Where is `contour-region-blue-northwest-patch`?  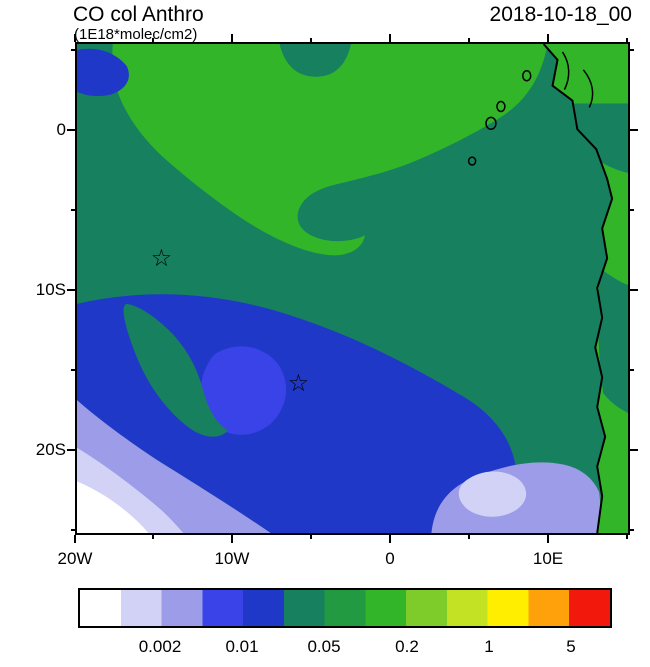 contour-region-blue-northwest-patch is located at coordinates (103, 72).